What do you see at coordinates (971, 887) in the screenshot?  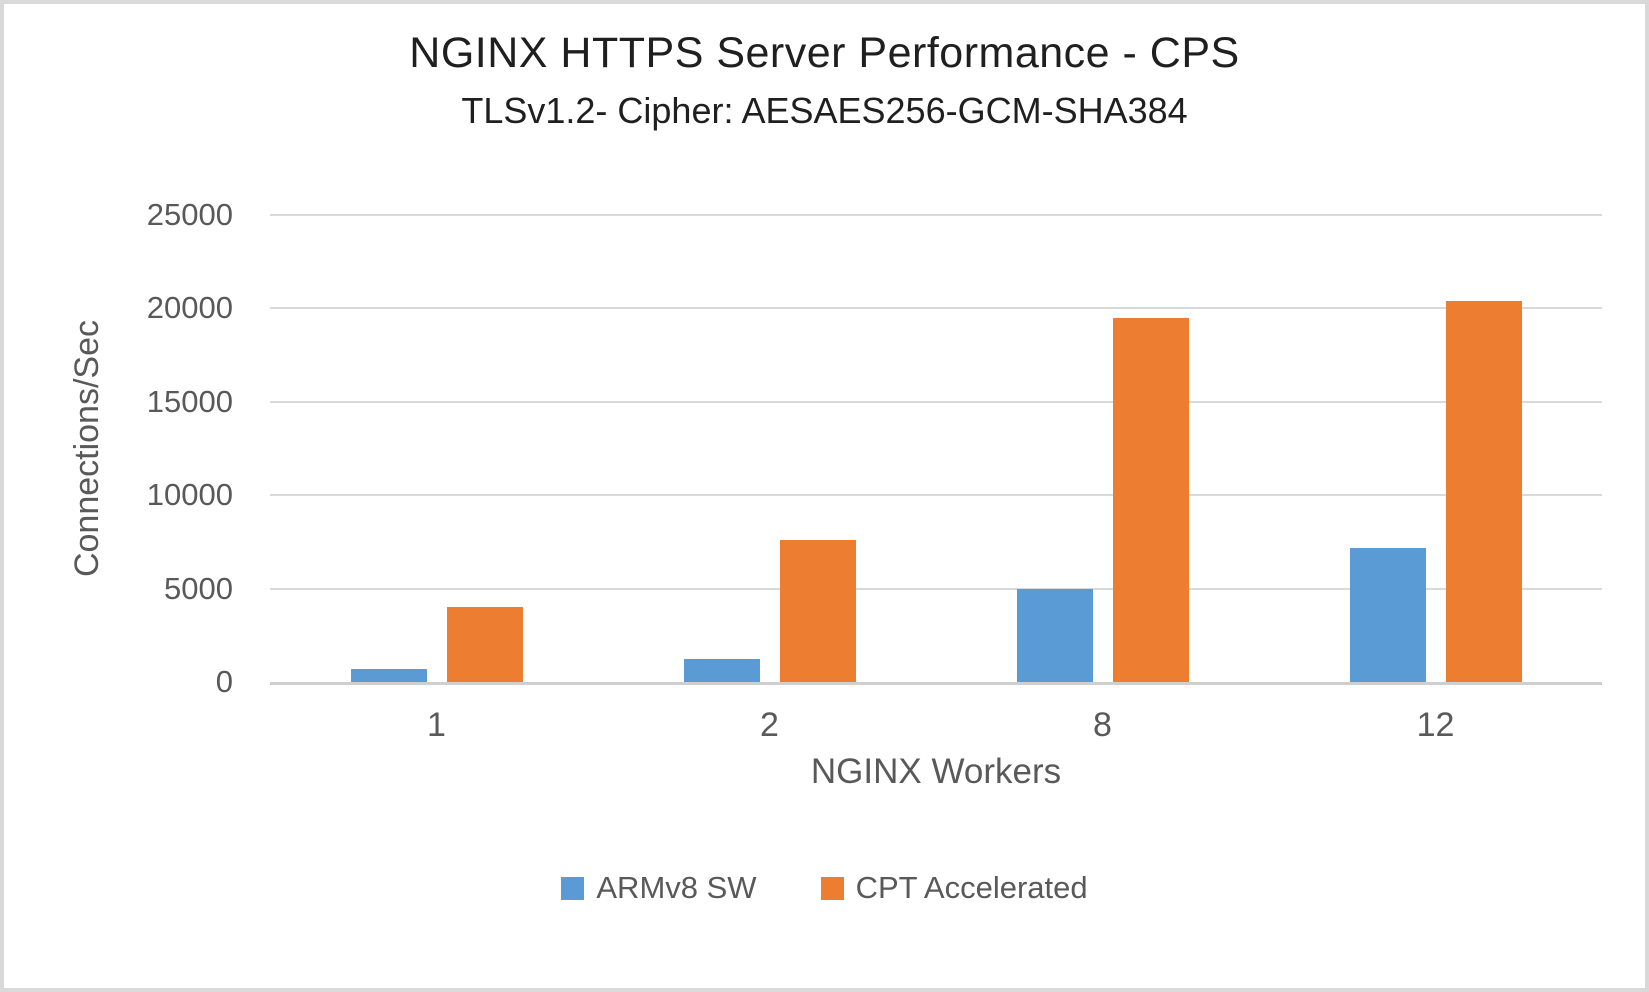 I see `legend-label: CPT Accelerated` at bounding box center [971, 887].